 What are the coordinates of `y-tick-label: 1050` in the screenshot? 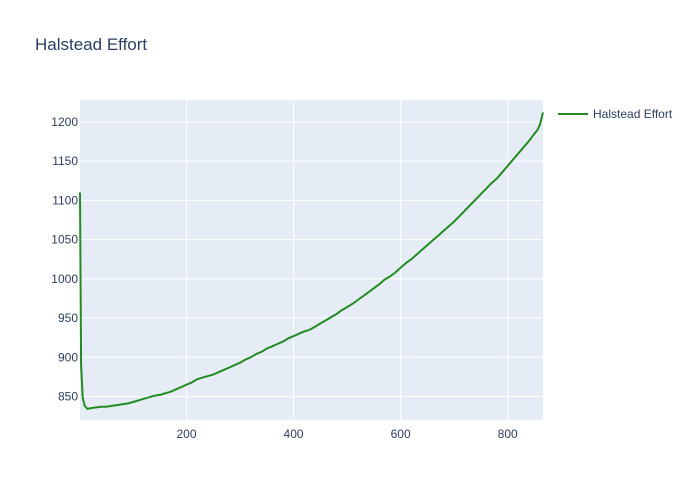 It's located at (64, 240).